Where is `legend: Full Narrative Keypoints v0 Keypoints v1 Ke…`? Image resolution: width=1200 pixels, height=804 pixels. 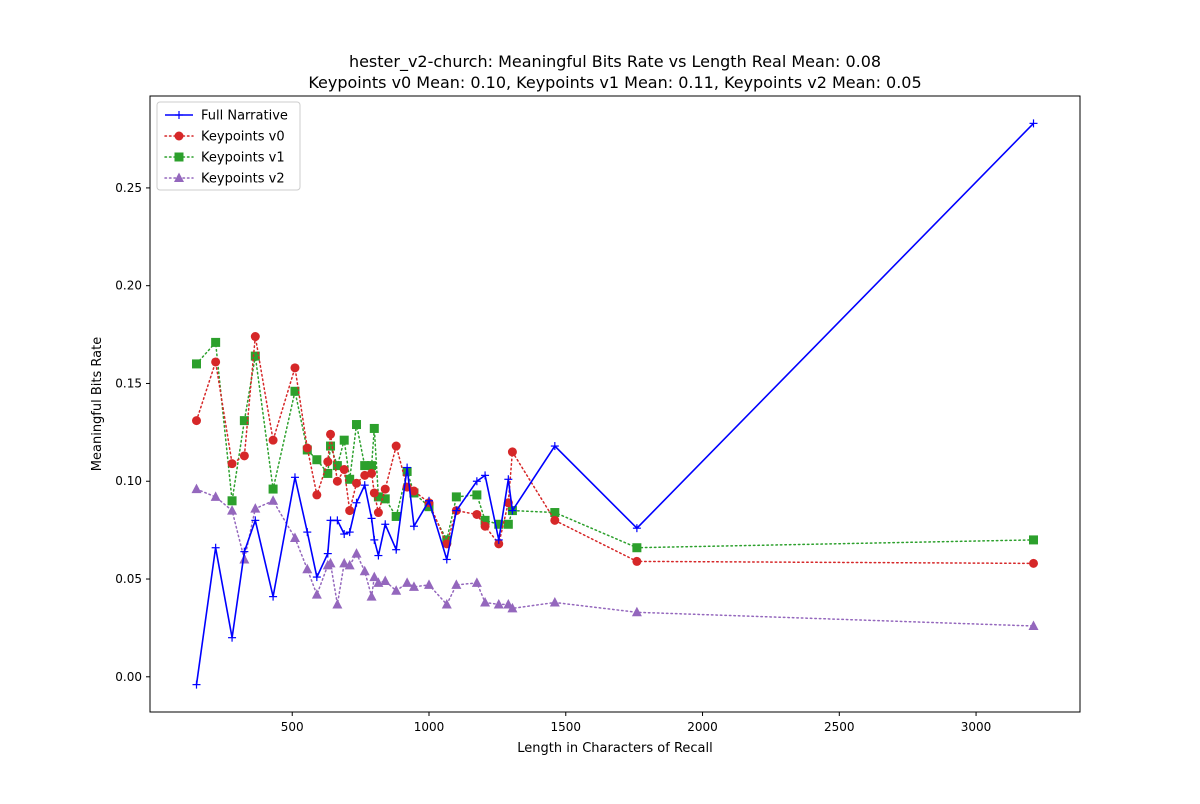 legend: Full Narrative Keypoints v0 Keypoints v1 Ke… is located at coordinates (228, 146).